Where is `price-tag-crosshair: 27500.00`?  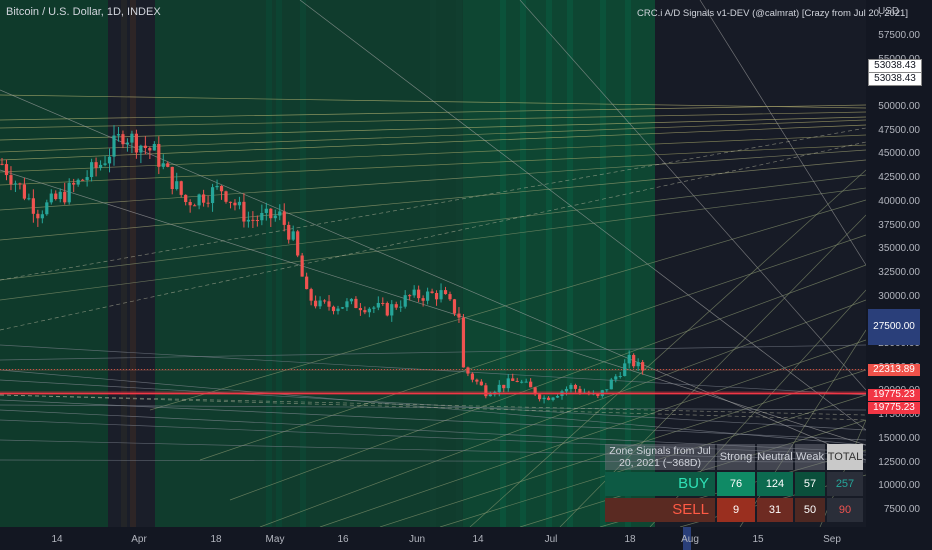 price-tag-crosshair: 27500.00 is located at coordinates (894, 327).